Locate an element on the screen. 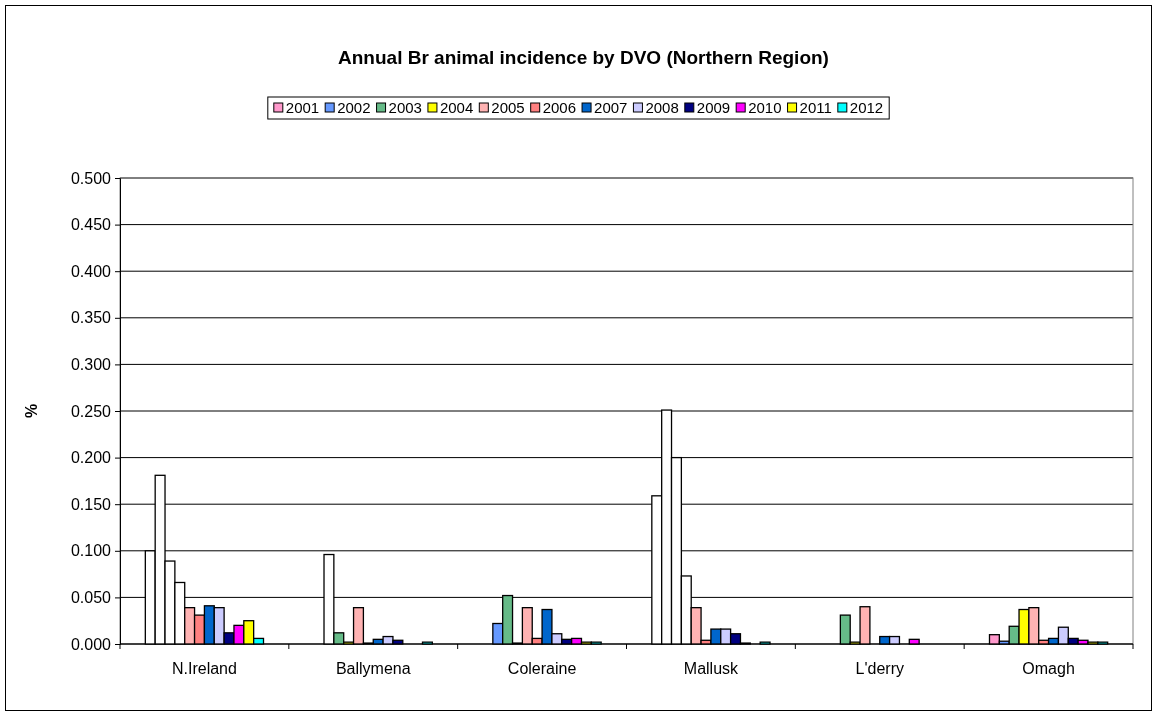 Image resolution: width=1157 pixels, height=716 pixels. x-tick-label: Mallusk is located at coordinates (711, 668).